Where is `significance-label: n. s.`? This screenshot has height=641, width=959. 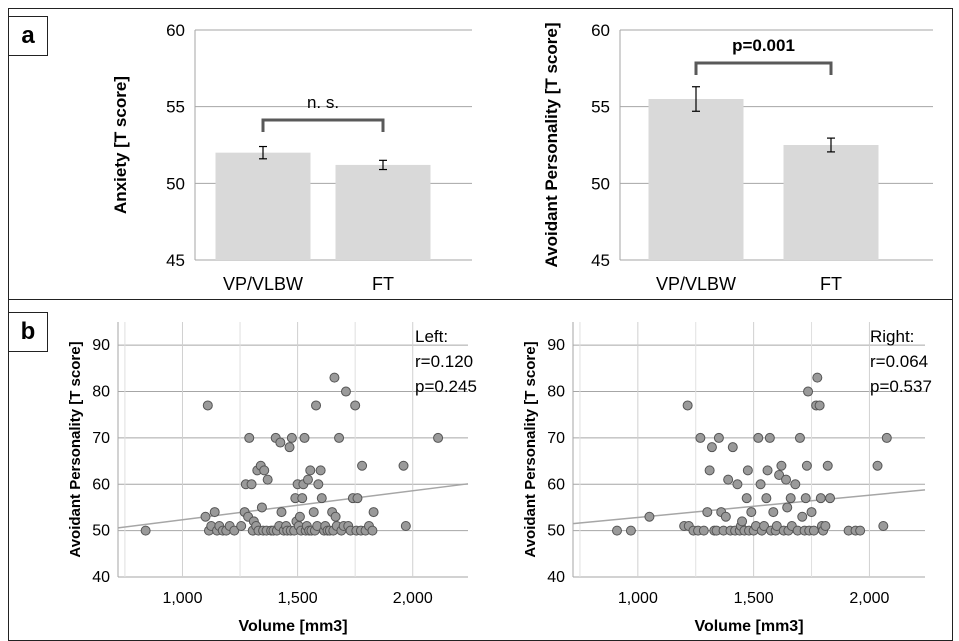
significance-label: n. s. is located at coordinates (323, 102).